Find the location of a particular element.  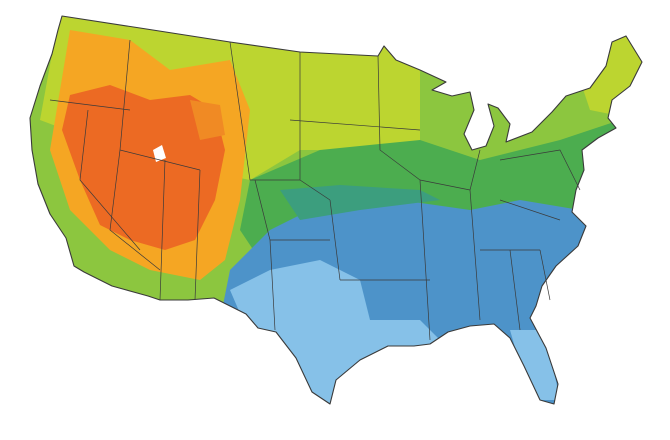

zone-red is located at coordinates (143, 167).